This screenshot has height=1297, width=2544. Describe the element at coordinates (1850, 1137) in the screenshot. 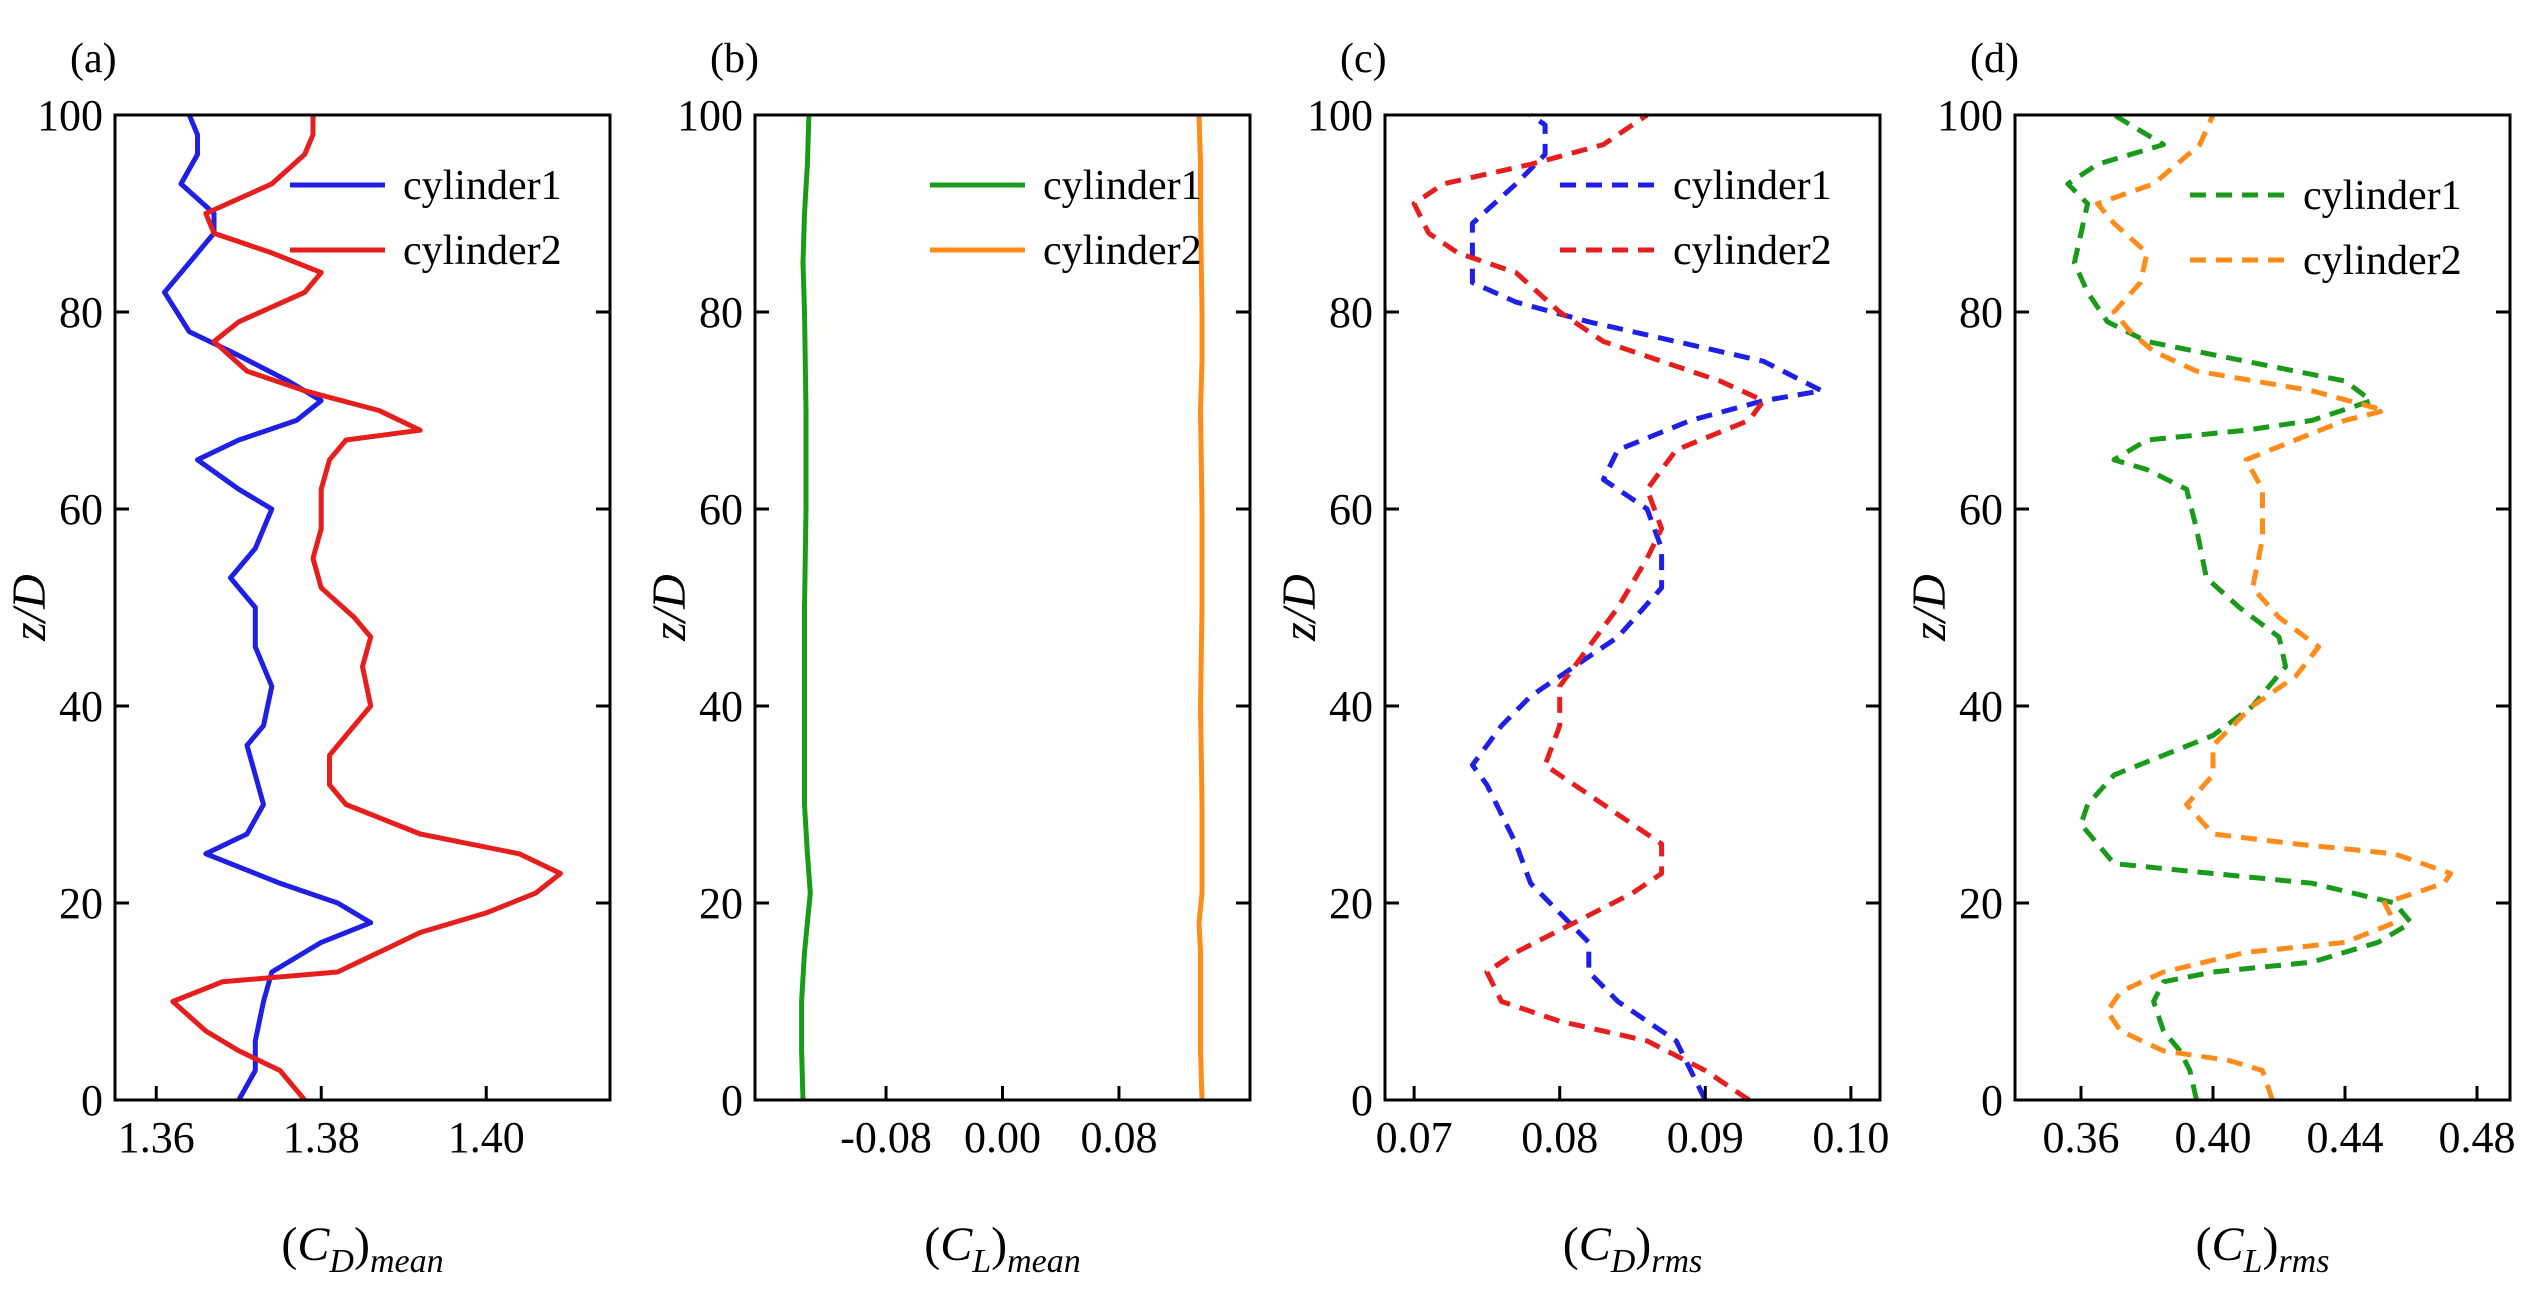

I see `x-tick-label: 0.10` at that location.